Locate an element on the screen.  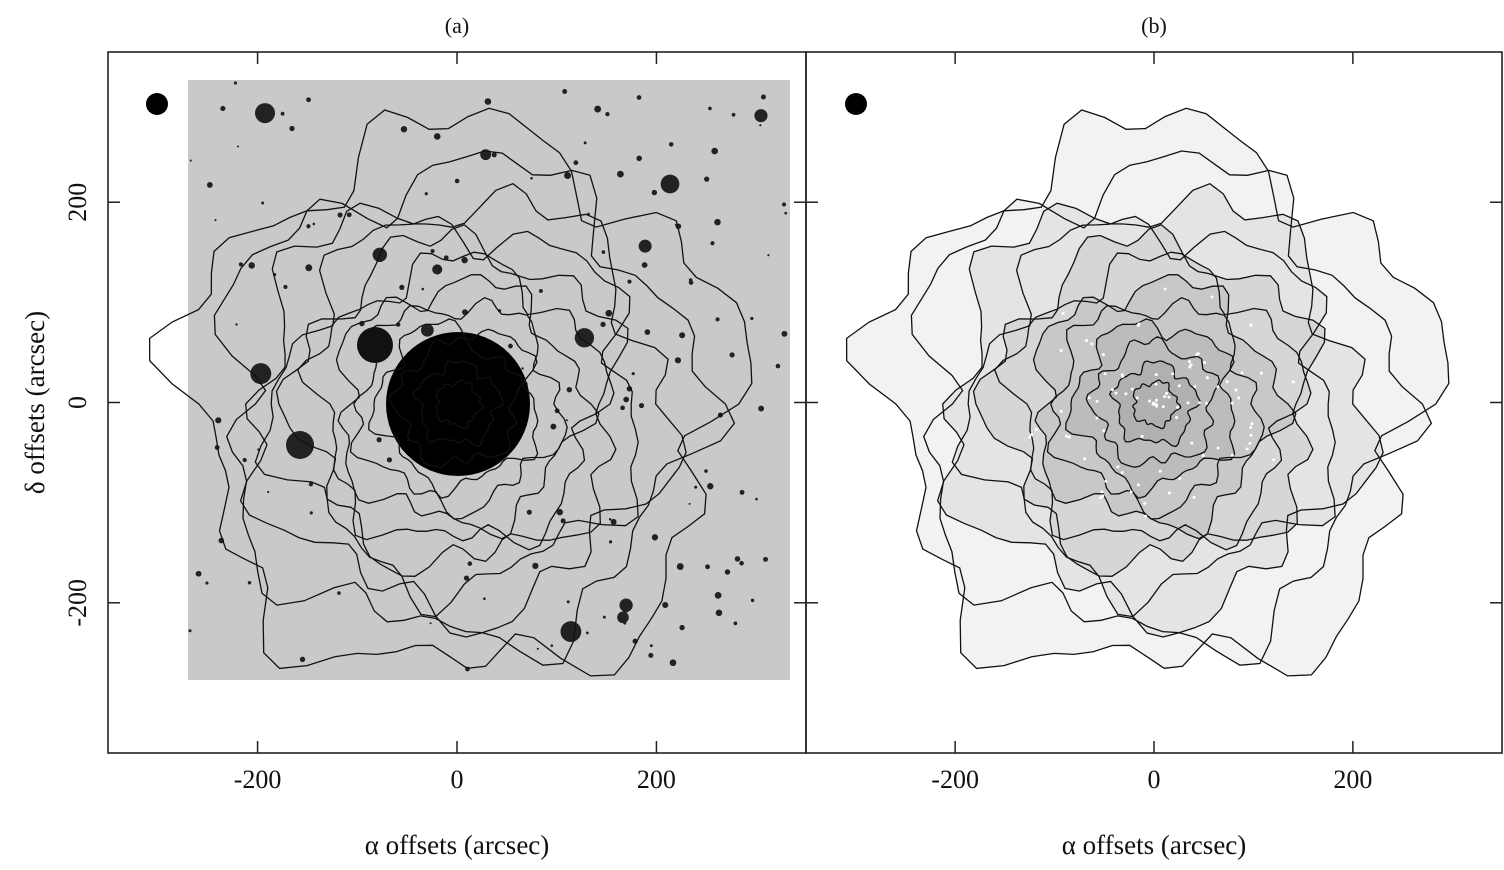
y-tick-label: -200 is located at coordinates (77, 603).